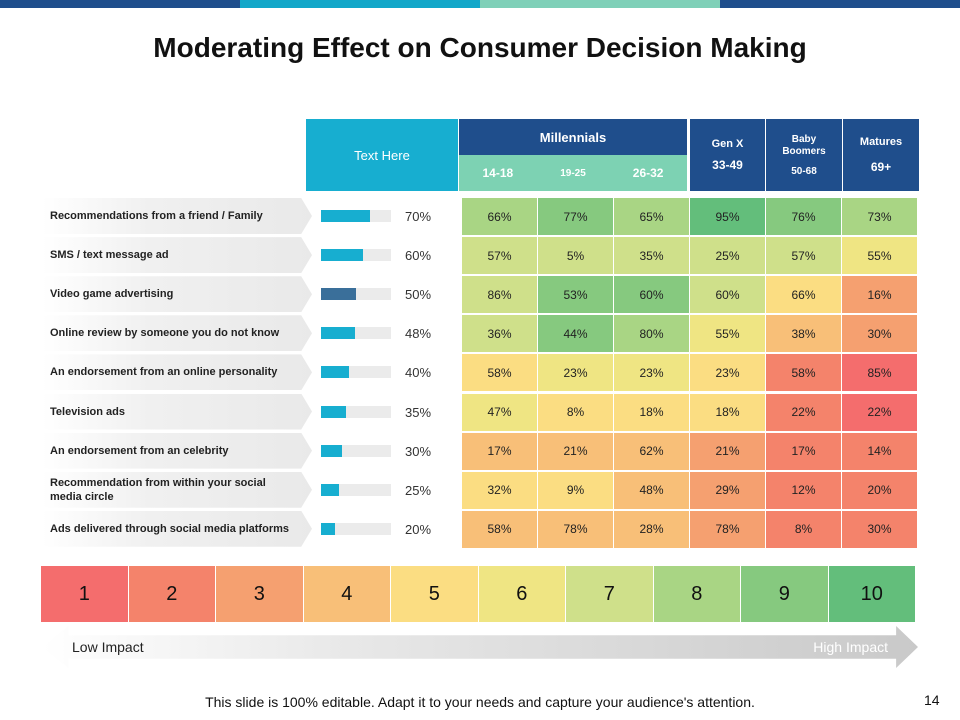  I want to click on heatmap-cell: 66%, so click(804, 295).